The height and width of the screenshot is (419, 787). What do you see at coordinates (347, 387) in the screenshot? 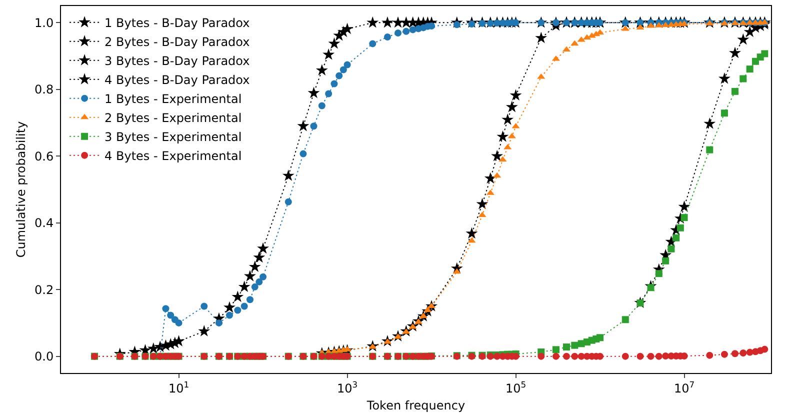
I see `x-tick-label: 10$^{3}$` at bounding box center [347, 387].